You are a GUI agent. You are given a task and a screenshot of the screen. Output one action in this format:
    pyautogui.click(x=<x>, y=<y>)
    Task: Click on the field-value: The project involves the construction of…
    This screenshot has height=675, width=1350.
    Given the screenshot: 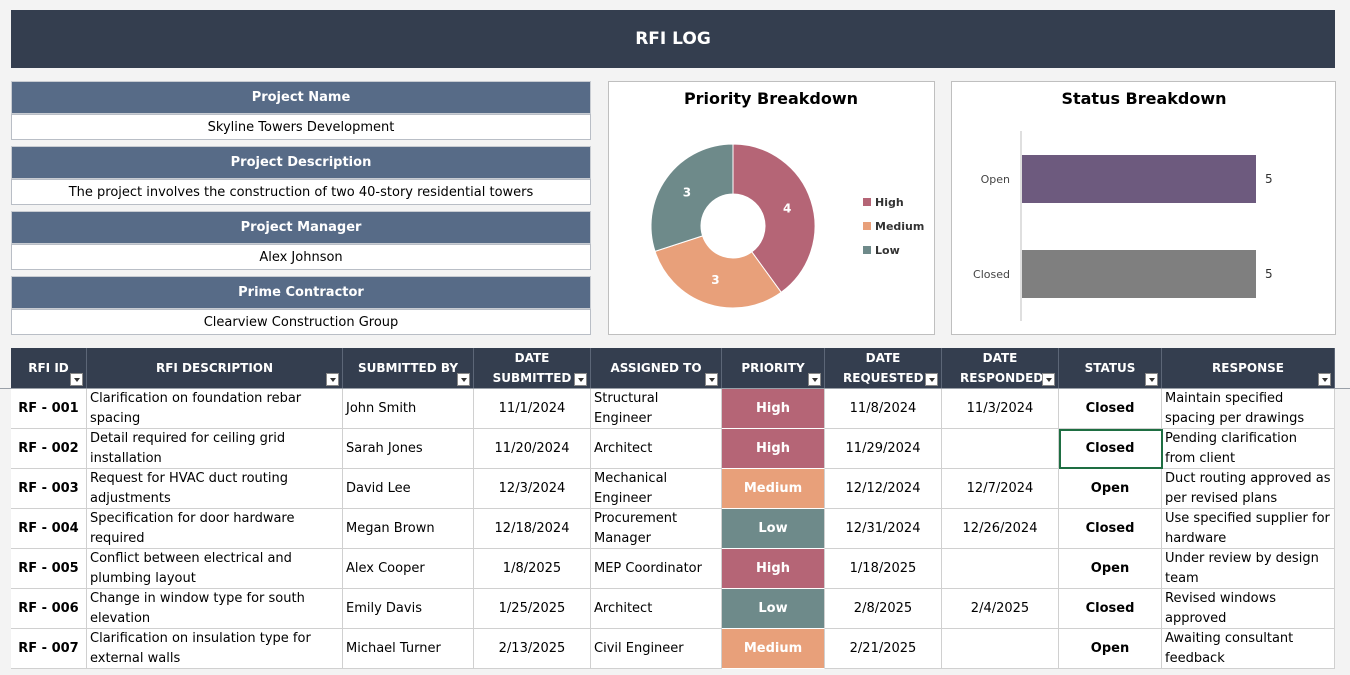 What is the action you would take?
    pyautogui.click(x=301, y=192)
    